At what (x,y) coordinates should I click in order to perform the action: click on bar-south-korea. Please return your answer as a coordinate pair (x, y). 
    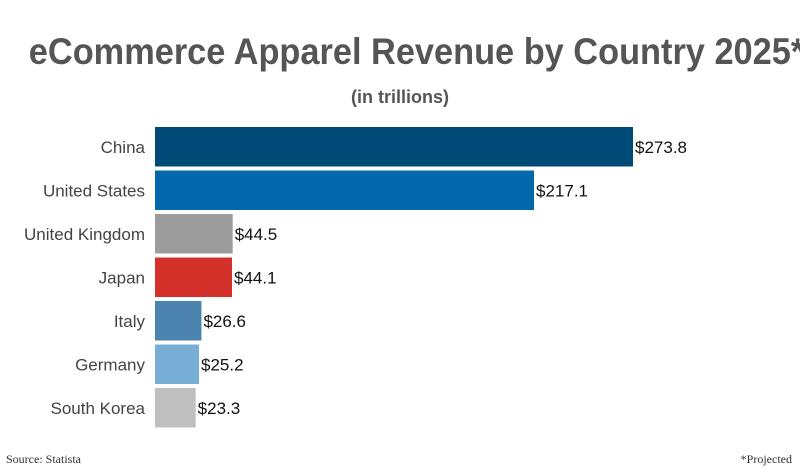
    Looking at the image, I should click on (175, 408).